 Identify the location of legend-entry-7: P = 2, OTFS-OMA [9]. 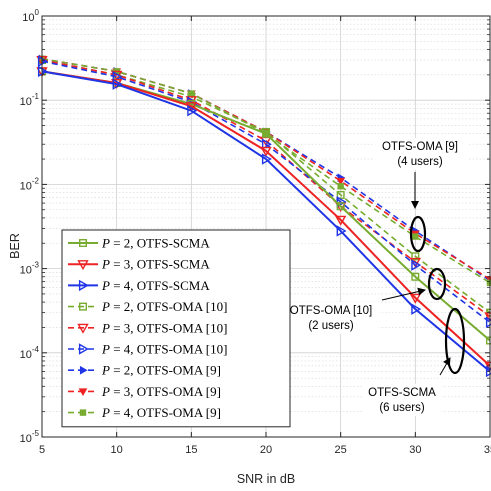
(144, 370).